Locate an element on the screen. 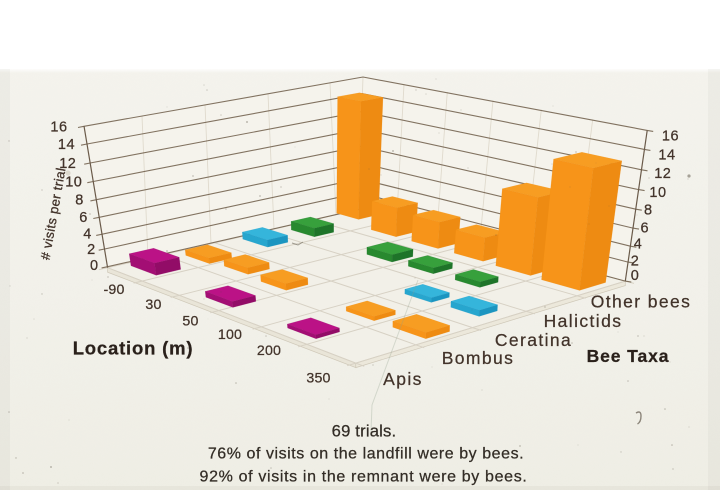 The height and width of the screenshot is (490, 720). svg-text: 50 is located at coordinates (190, 322).